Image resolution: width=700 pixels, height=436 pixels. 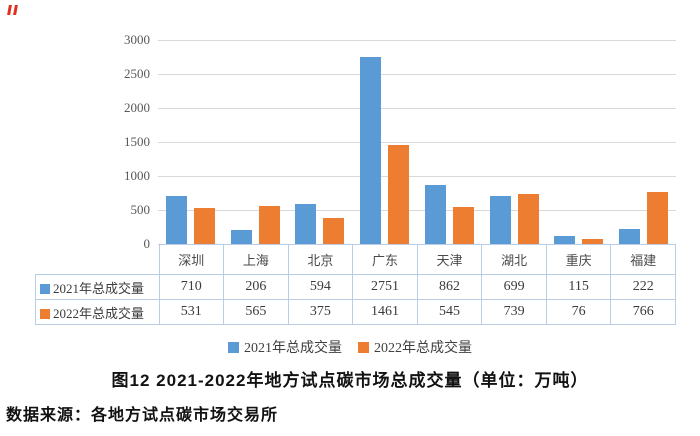 I want to click on legend-item: 2021年总成交量, so click(x=285, y=347).